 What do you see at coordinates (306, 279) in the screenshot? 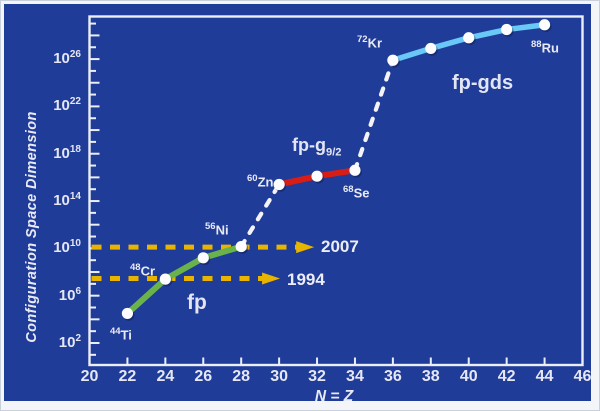
I see `reference-year-1994: 1994` at bounding box center [306, 279].